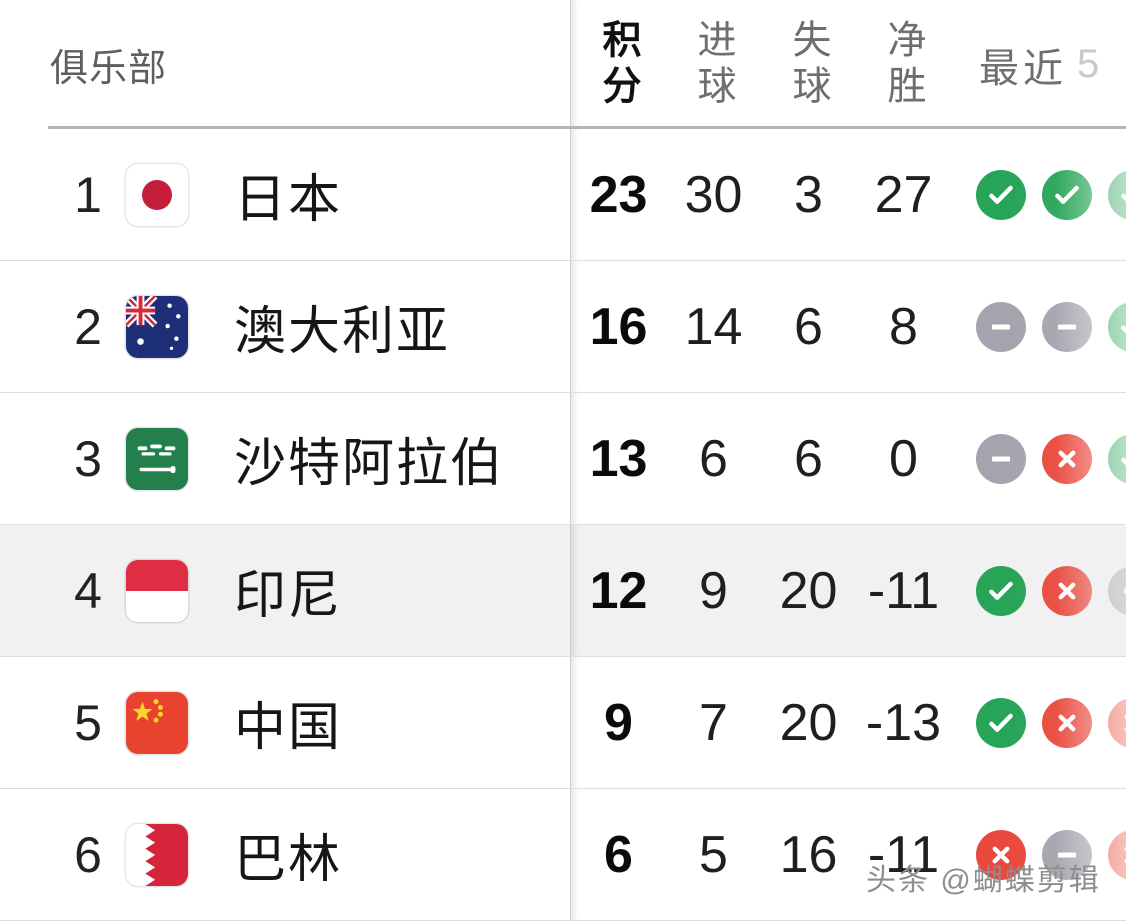  Describe the element at coordinates (618, 854) in the screenshot. I see `points-value: 6` at that location.